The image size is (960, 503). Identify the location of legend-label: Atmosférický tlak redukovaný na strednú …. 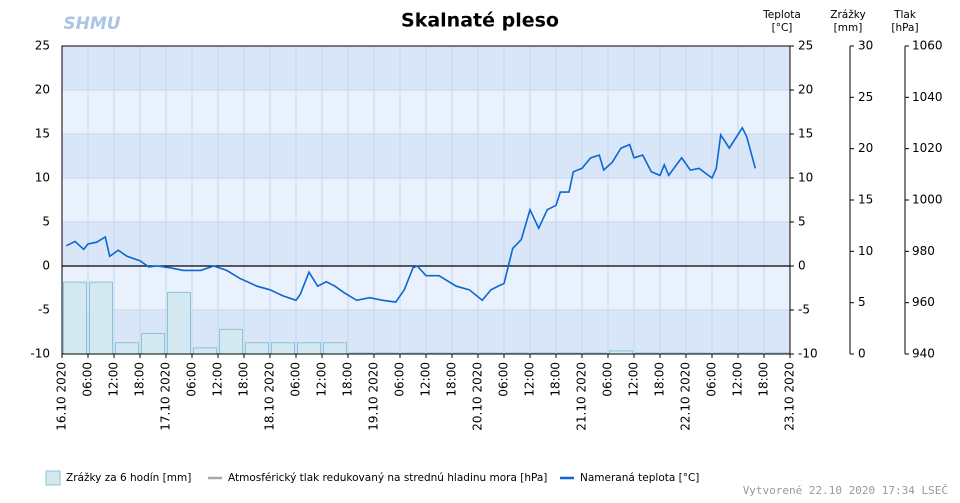
(387, 478).